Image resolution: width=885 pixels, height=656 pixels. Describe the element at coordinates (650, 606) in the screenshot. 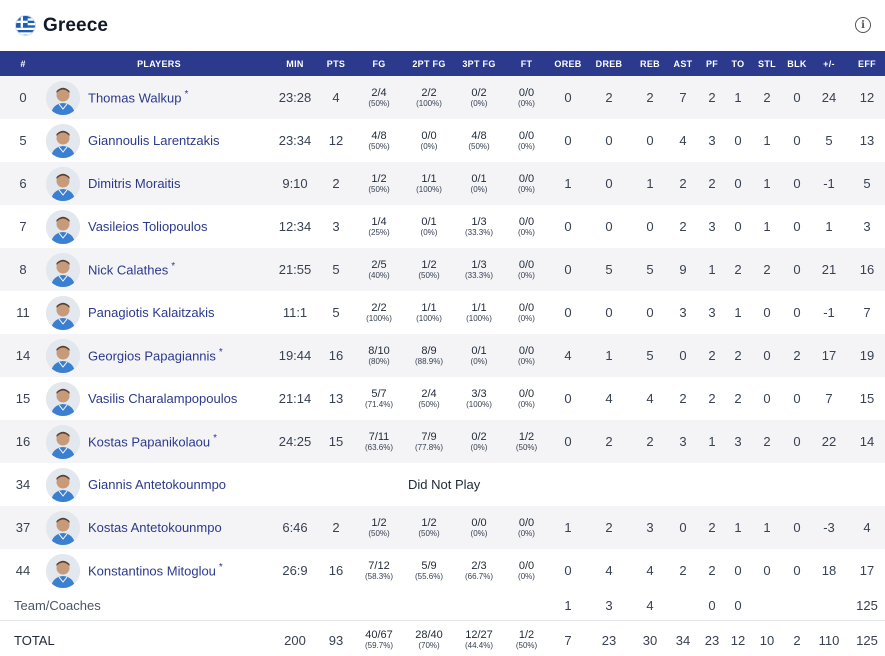

I see `stat-reb: 4` at that location.